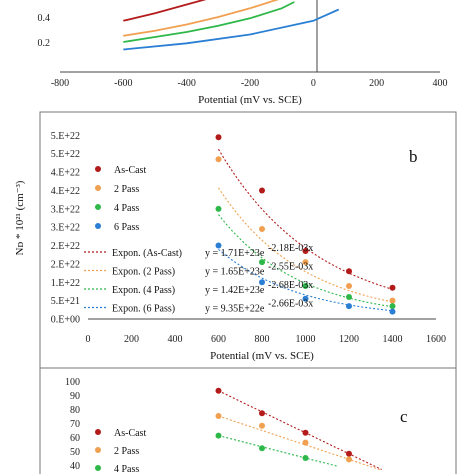 The width and height of the screenshot is (474, 474). I want to click on panel-b-x-tick-label: 200, so click(131, 339).